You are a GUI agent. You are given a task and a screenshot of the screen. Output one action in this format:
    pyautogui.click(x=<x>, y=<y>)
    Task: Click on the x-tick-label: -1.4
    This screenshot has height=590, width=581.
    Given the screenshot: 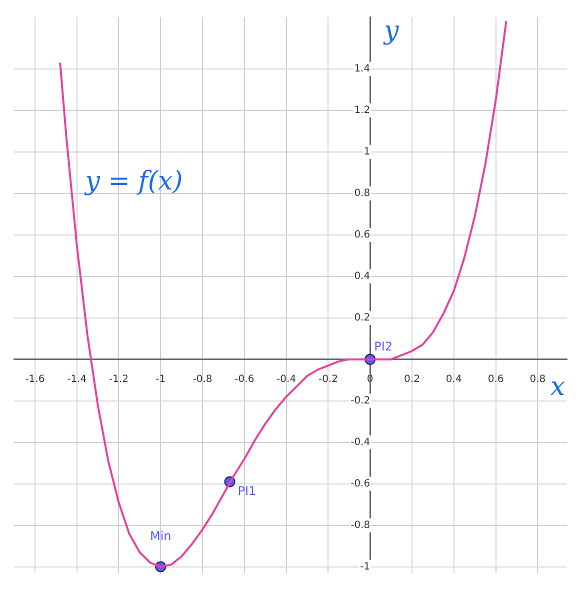 What is the action you would take?
    pyautogui.click(x=77, y=379)
    